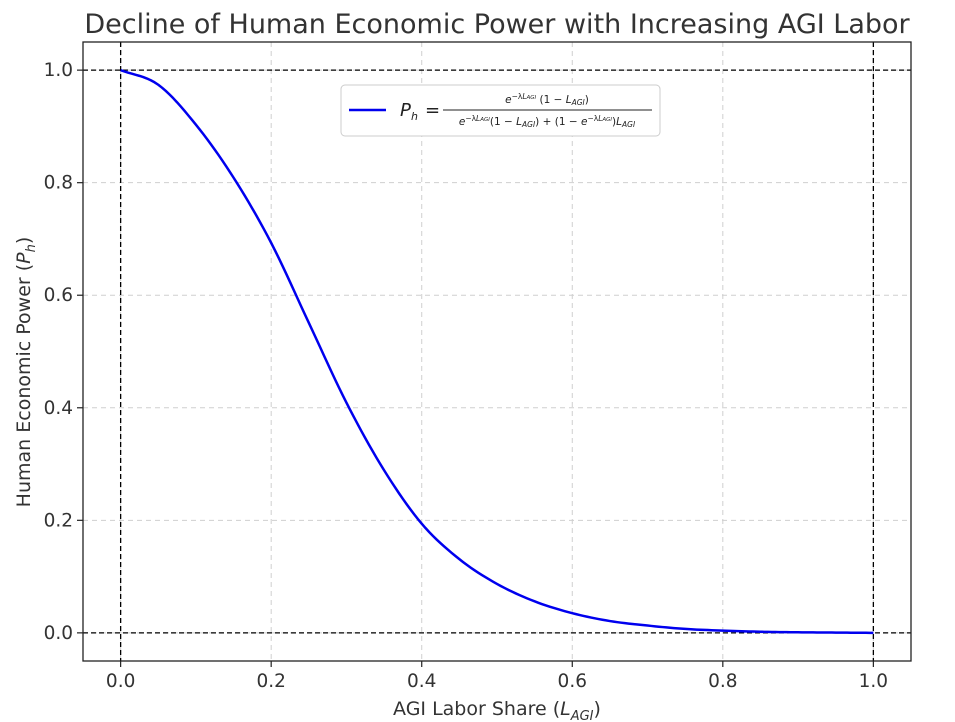  I want to click on y-tick-label: 1.0, so click(58, 70).